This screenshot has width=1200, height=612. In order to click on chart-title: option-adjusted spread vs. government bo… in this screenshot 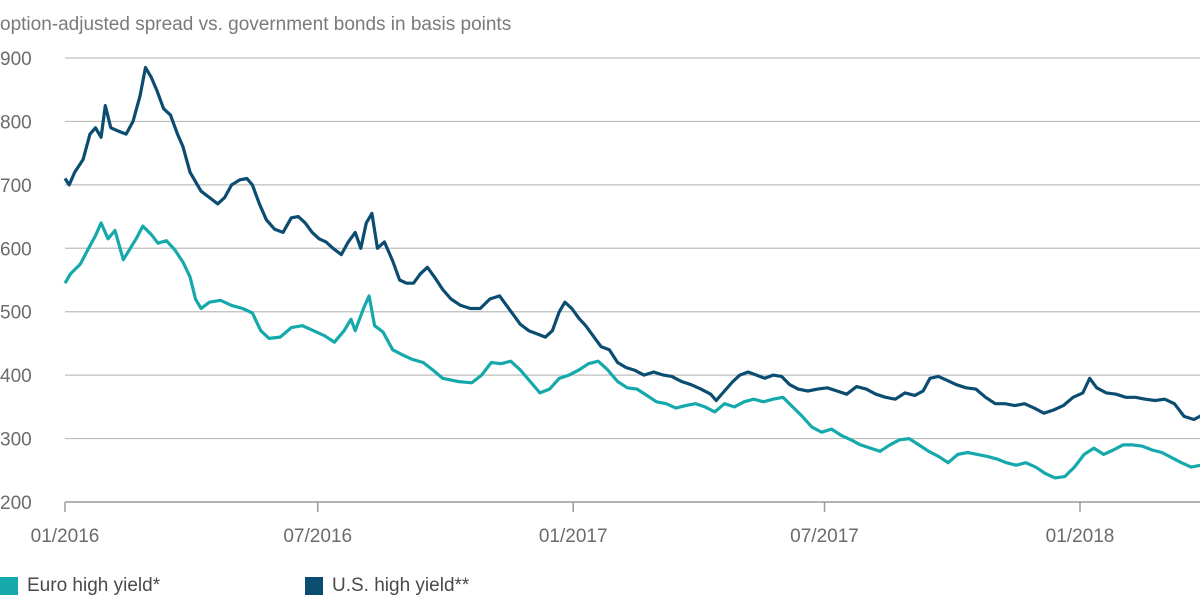, I will do `click(256, 24)`.